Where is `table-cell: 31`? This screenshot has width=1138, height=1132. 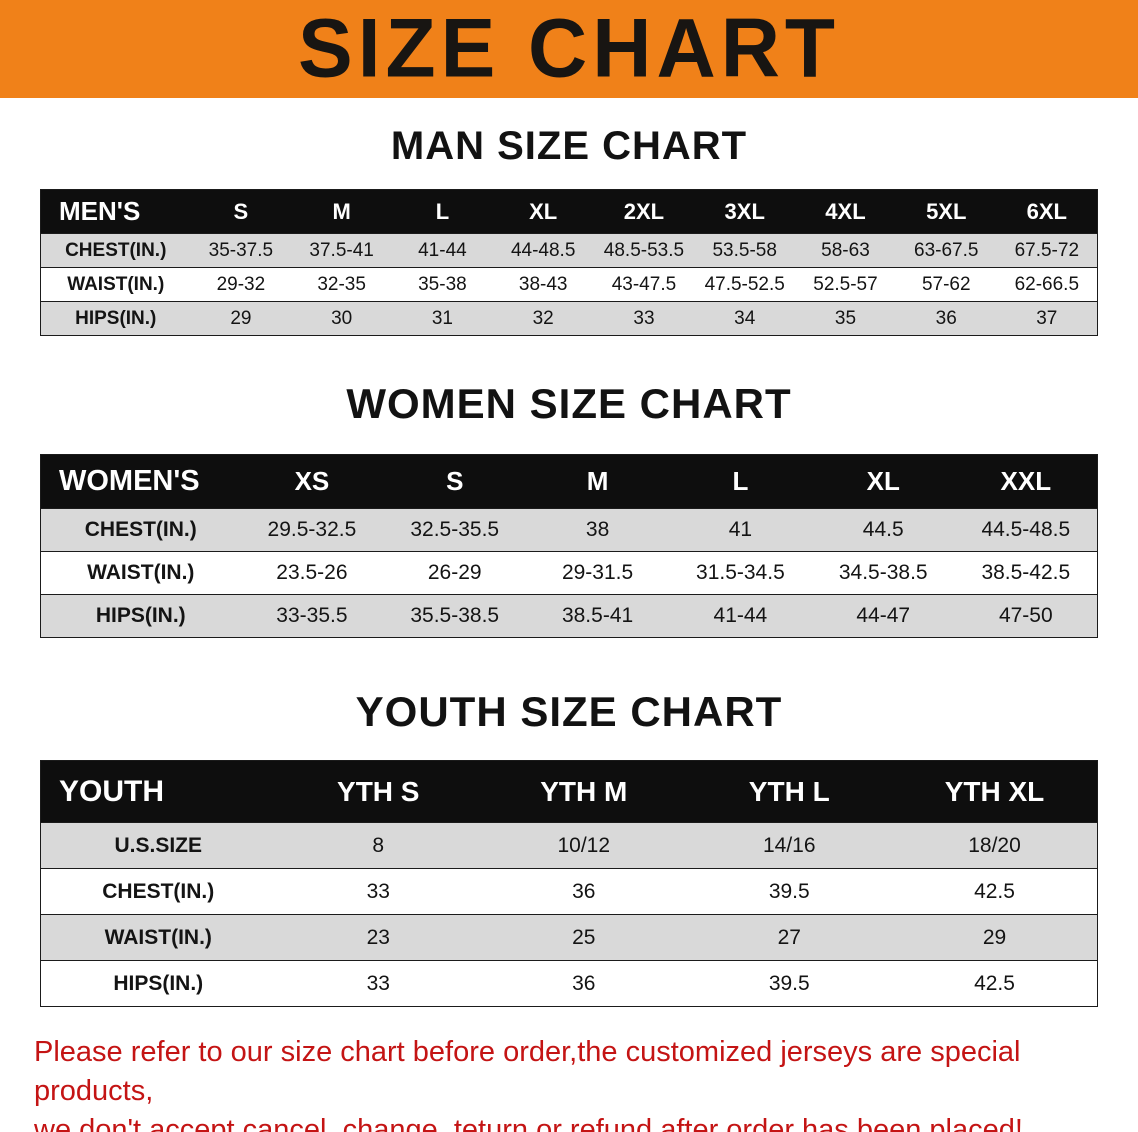 table-cell: 31 is located at coordinates (442, 318).